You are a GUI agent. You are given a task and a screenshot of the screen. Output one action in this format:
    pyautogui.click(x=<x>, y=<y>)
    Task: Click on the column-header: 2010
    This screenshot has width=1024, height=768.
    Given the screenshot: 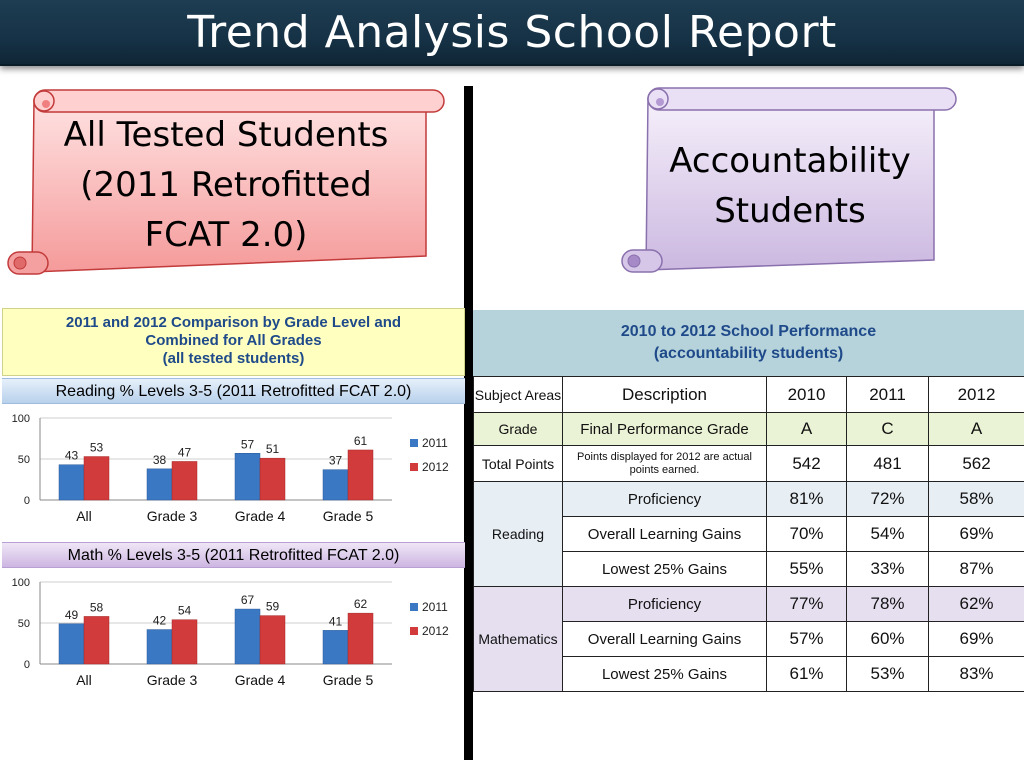 What is the action you would take?
    pyautogui.click(x=806, y=394)
    